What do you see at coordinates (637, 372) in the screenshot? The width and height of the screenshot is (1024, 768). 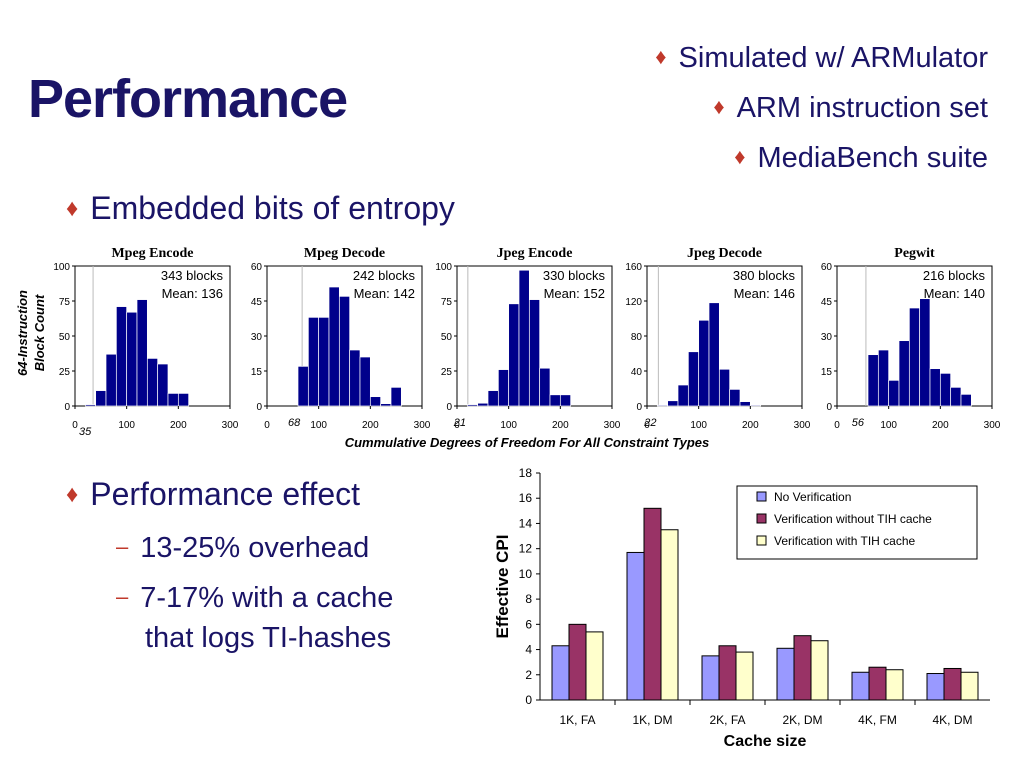 I see `y-tick-label: 40` at bounding box center [637, 372].